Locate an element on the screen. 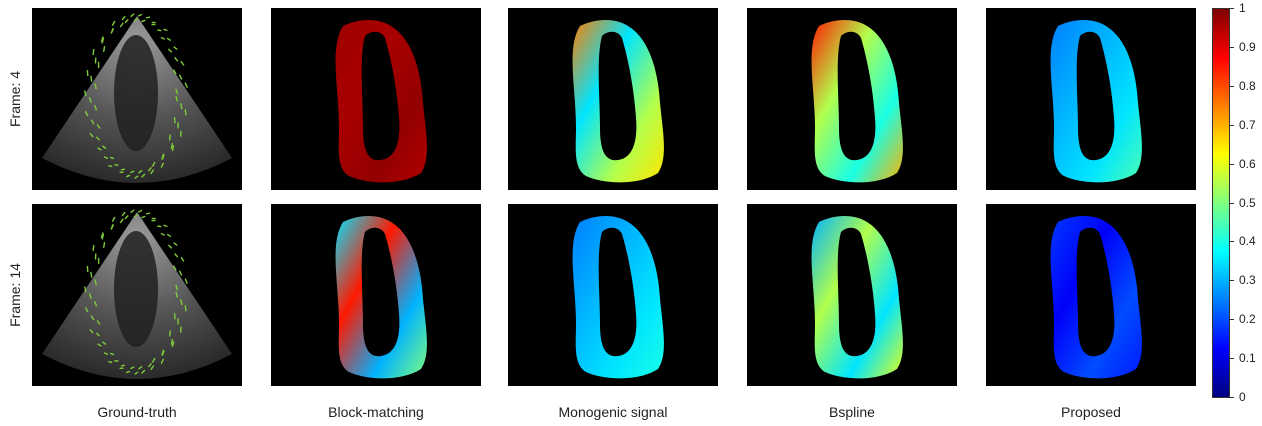 Image resolution: width=1262 pixels, height=426 pixels. colorbar-tick-label: 0.3 is located at coordinates (1247, 280).